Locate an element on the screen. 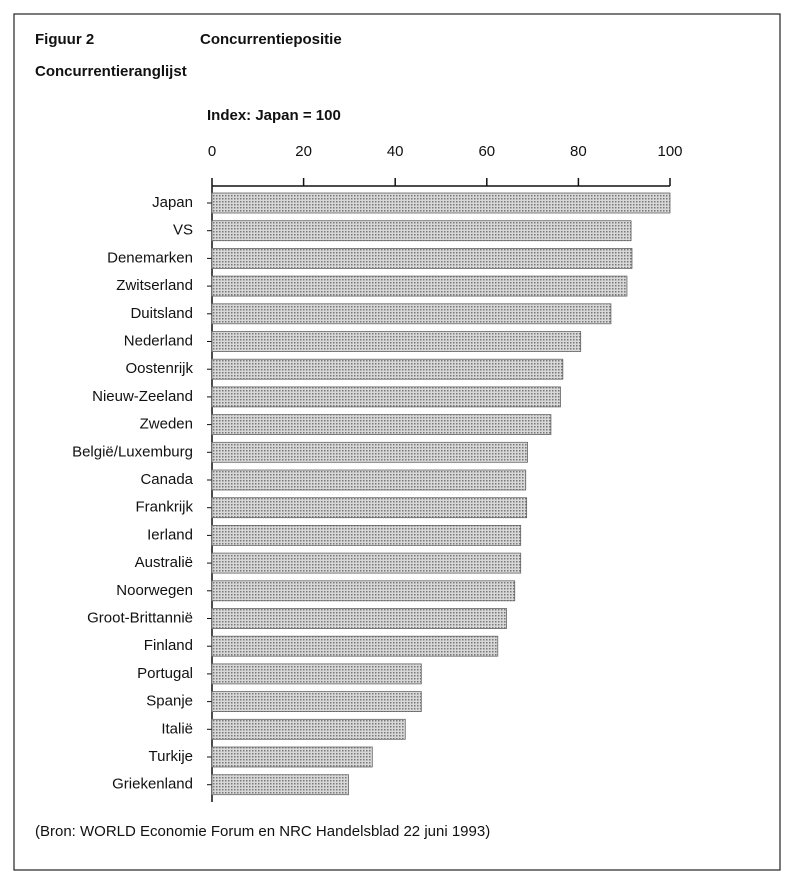  y-tick-label: Japan is located at coordinates (172, 202).